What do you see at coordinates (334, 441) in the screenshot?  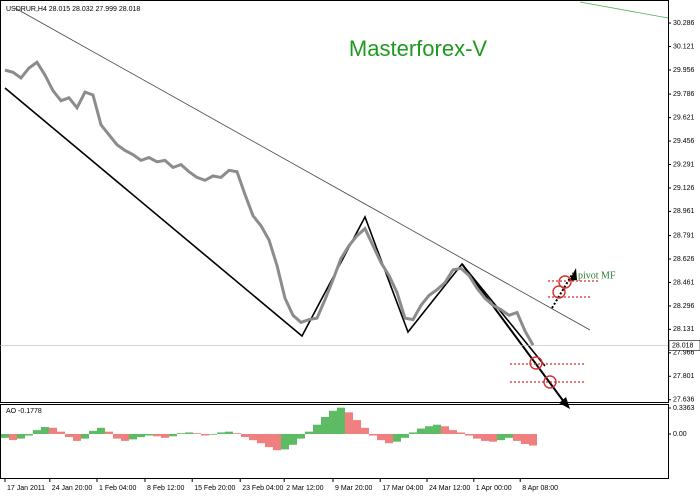 I see `ao-panel` at bounding box center [334, 441].